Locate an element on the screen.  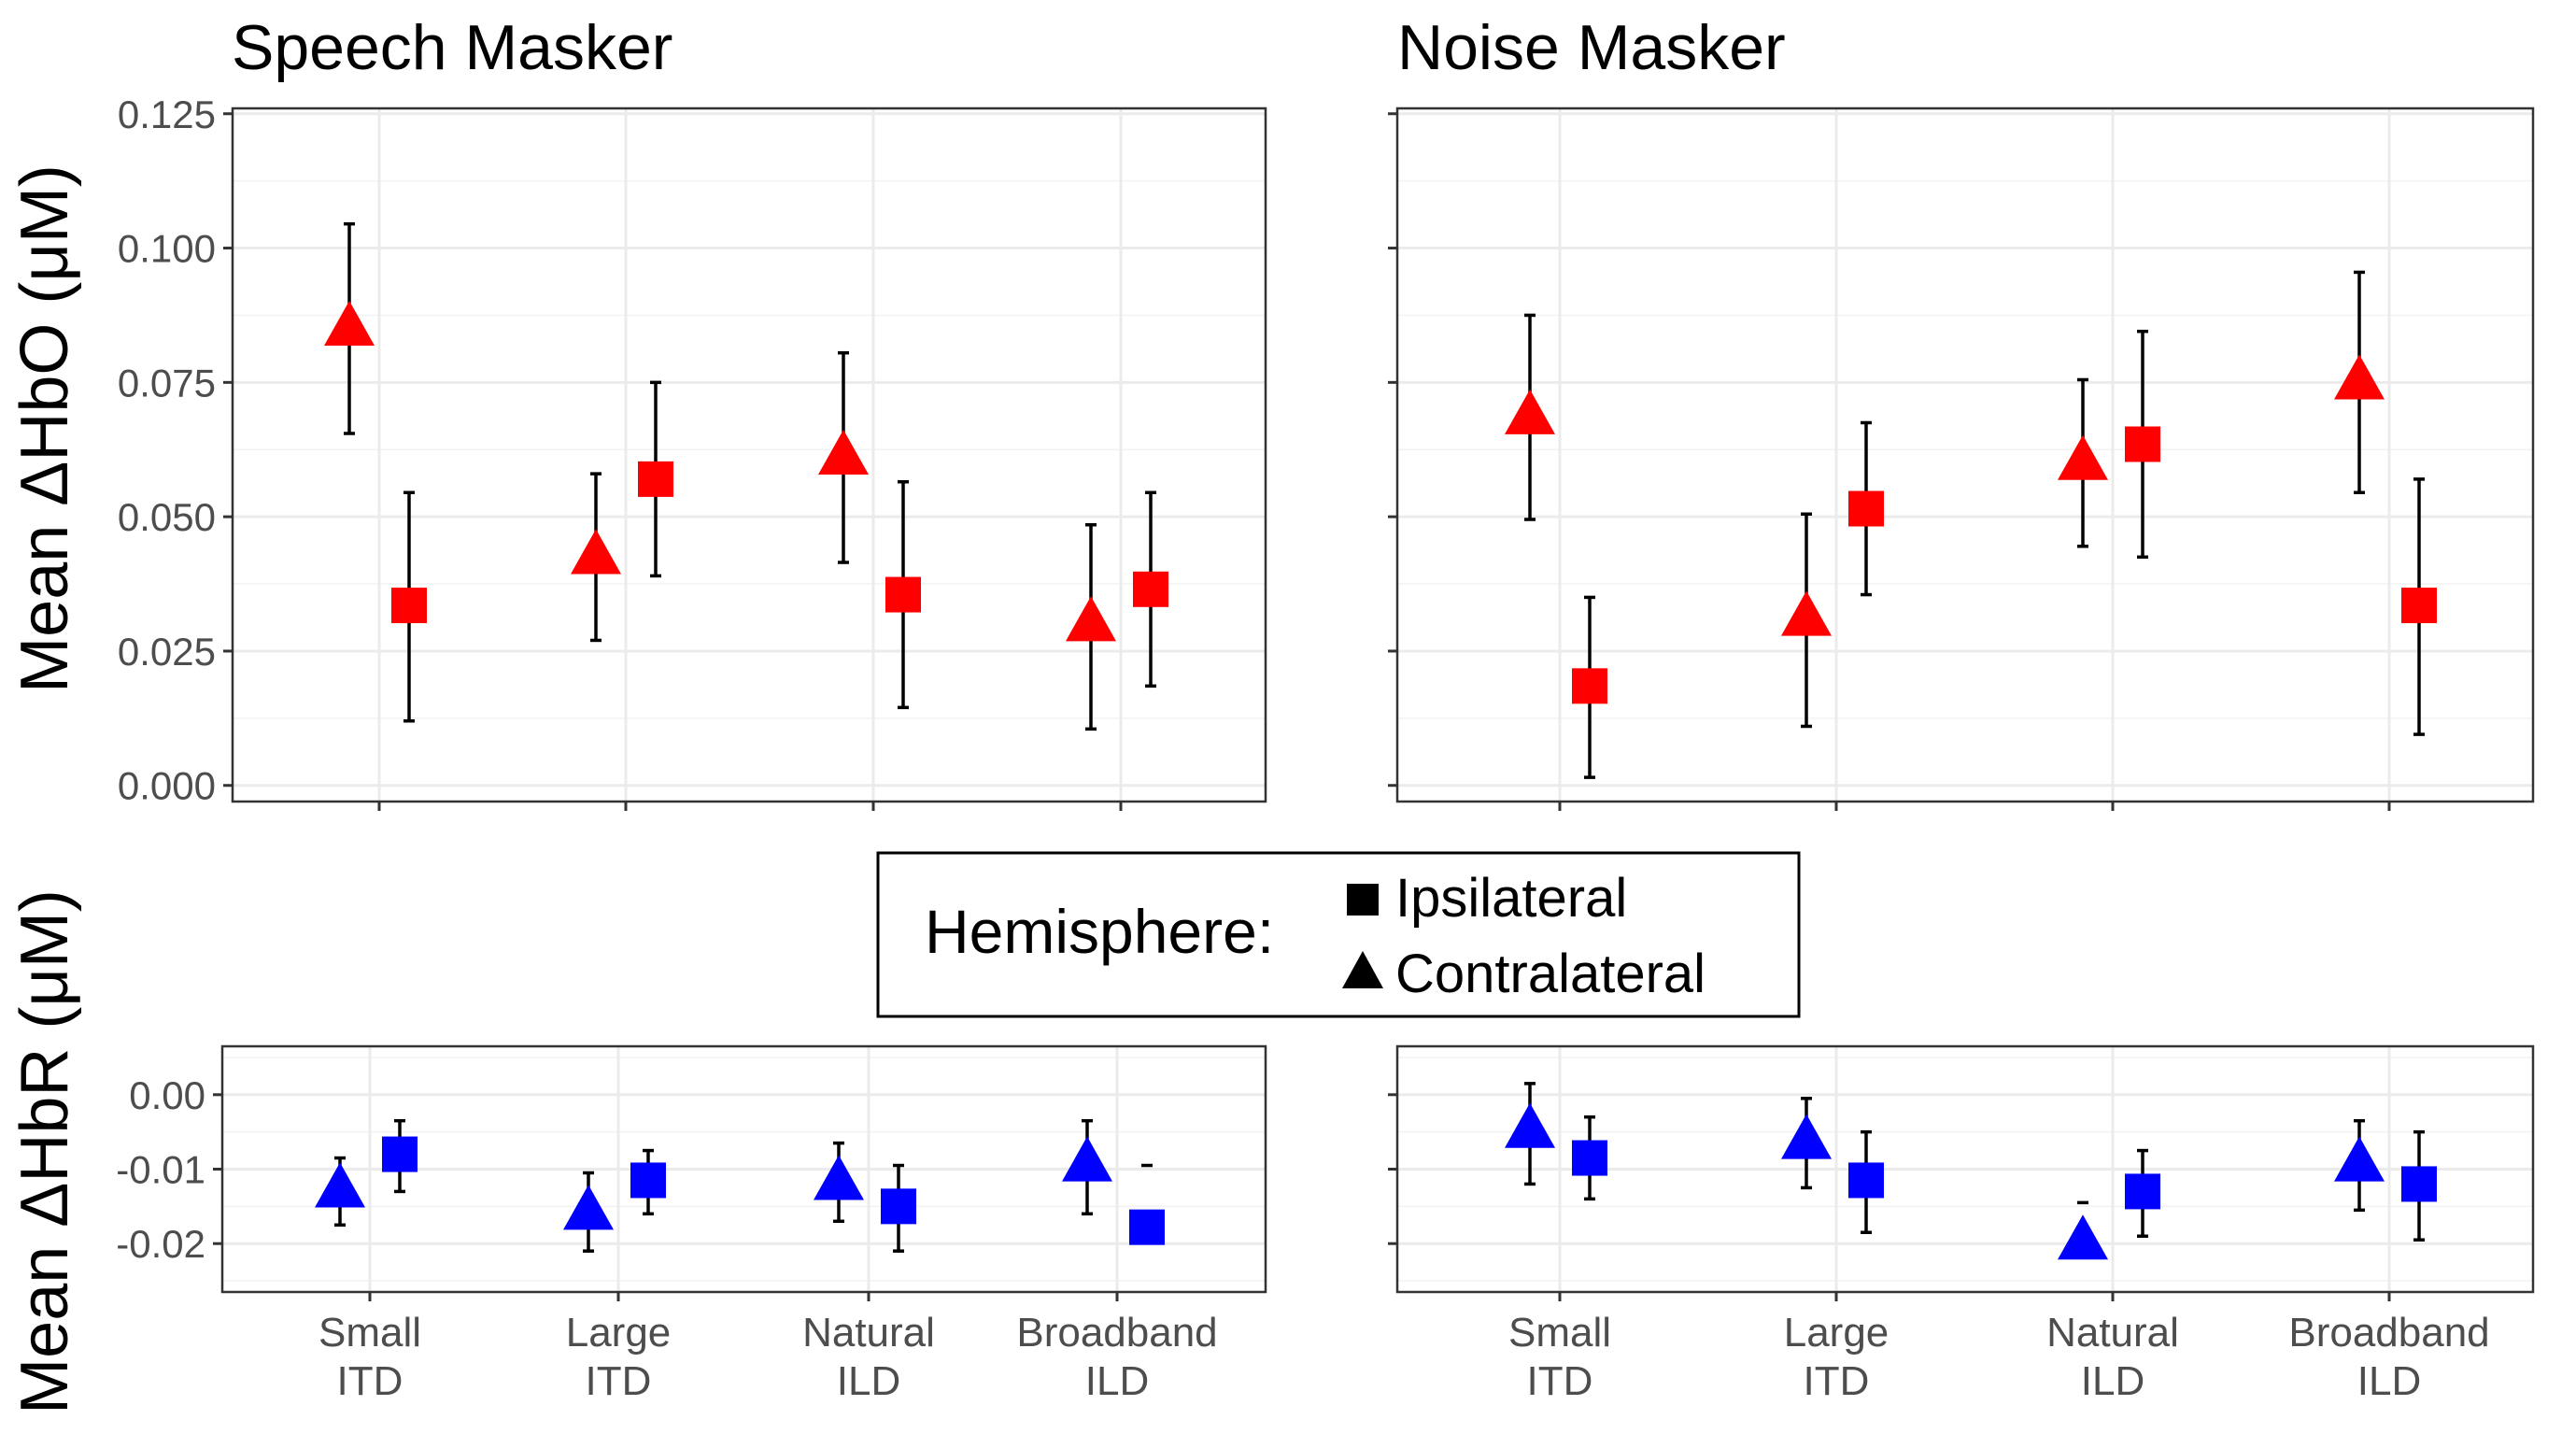
legend-box is located at coordinates (1338, 935).